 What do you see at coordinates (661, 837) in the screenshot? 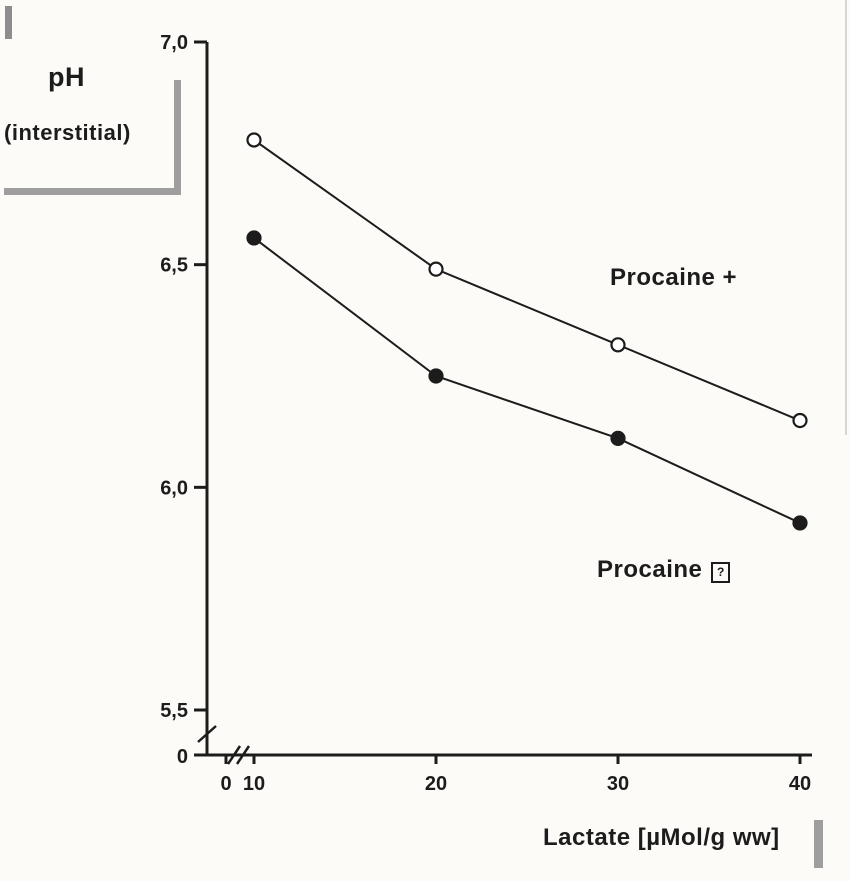
I see `x-axis-title: Lactate [µMol/g ww]` at bounding box center [661, 837].